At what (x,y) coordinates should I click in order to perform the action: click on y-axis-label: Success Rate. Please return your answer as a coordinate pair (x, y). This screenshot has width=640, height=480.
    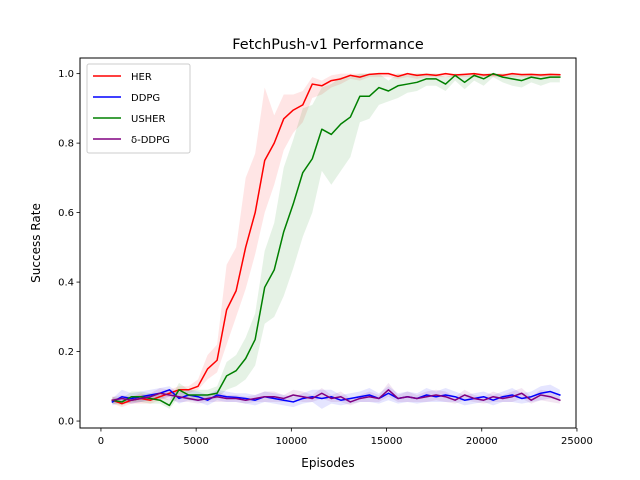
    Looking at the image, I should click on (36, 243).